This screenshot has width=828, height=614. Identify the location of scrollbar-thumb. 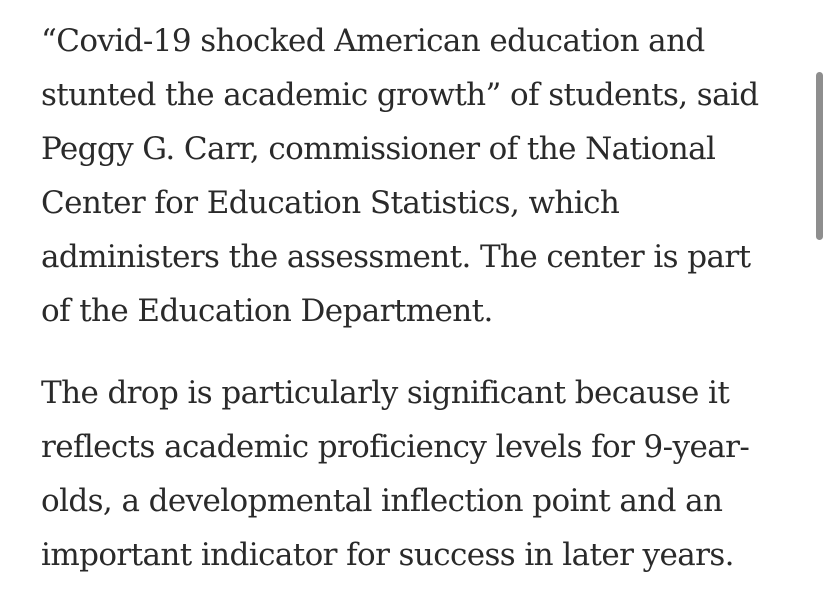
(819, 156).